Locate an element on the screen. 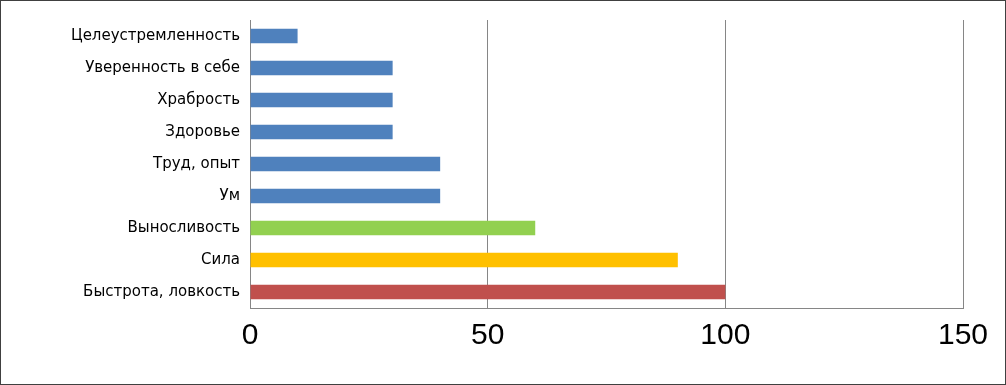 This screenshot has height=385, width=1006. y-tick-label: Здоровье is located at coordinates (203, 130).